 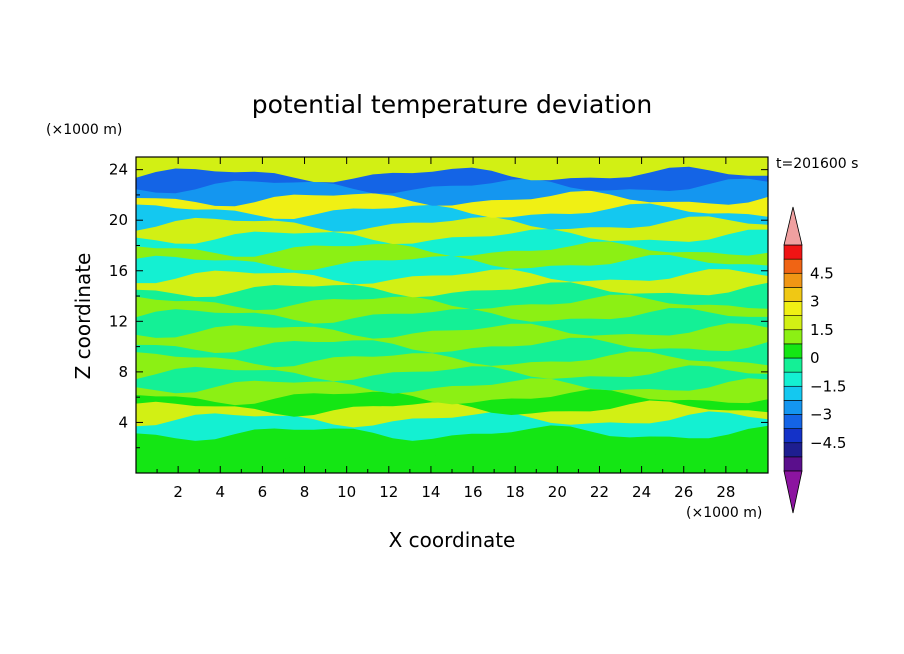 What do you see at coordinates (557, 492) in the screenshot?
I see `x-tick-label: 20` at bounding box center [557, 492].